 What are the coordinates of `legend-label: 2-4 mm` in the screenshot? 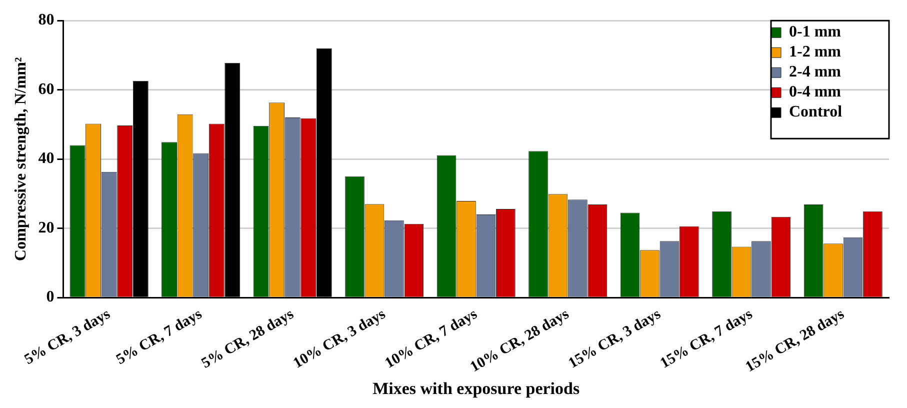 It's located at (815, 72).